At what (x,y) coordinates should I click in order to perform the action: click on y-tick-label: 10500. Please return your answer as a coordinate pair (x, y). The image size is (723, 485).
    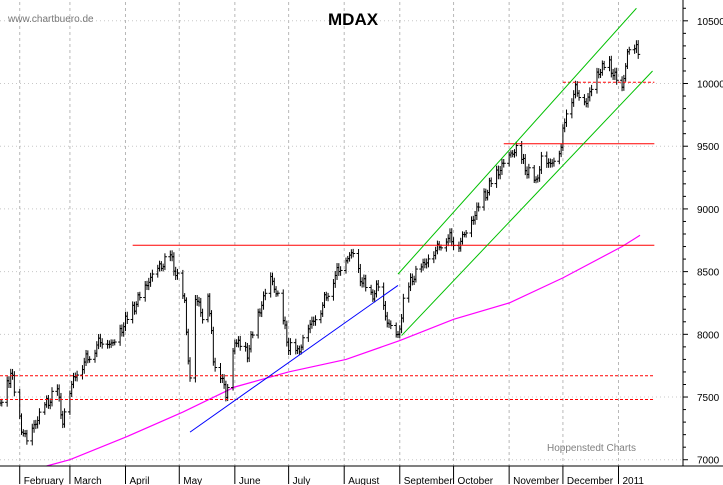
    Looking at the image, I should click on (710, 22).